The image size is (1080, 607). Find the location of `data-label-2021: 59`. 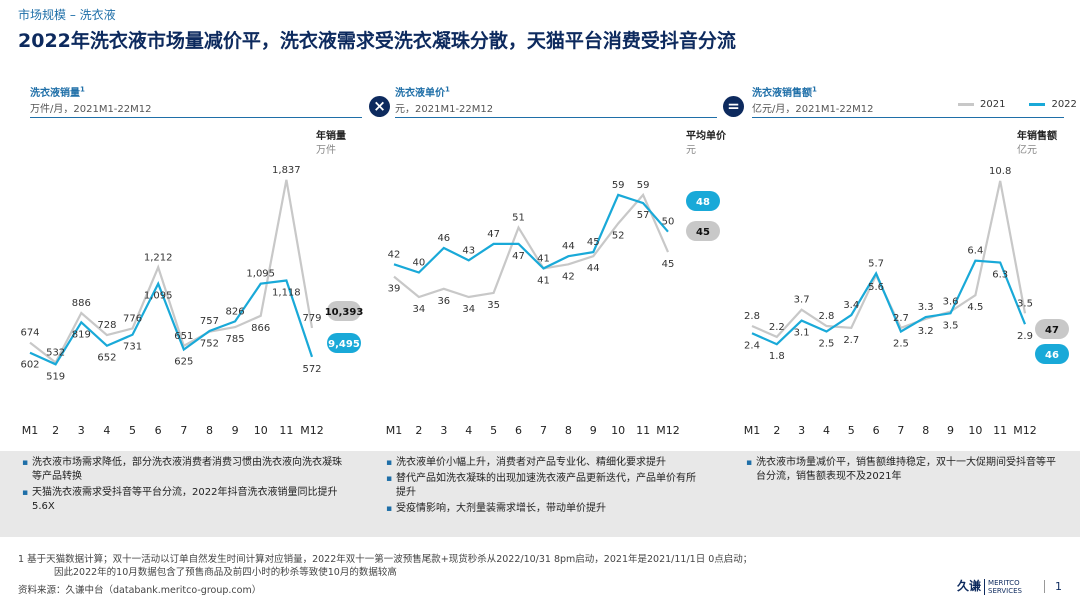

data-label-2021: 59 is located at coordinates (643, 185).